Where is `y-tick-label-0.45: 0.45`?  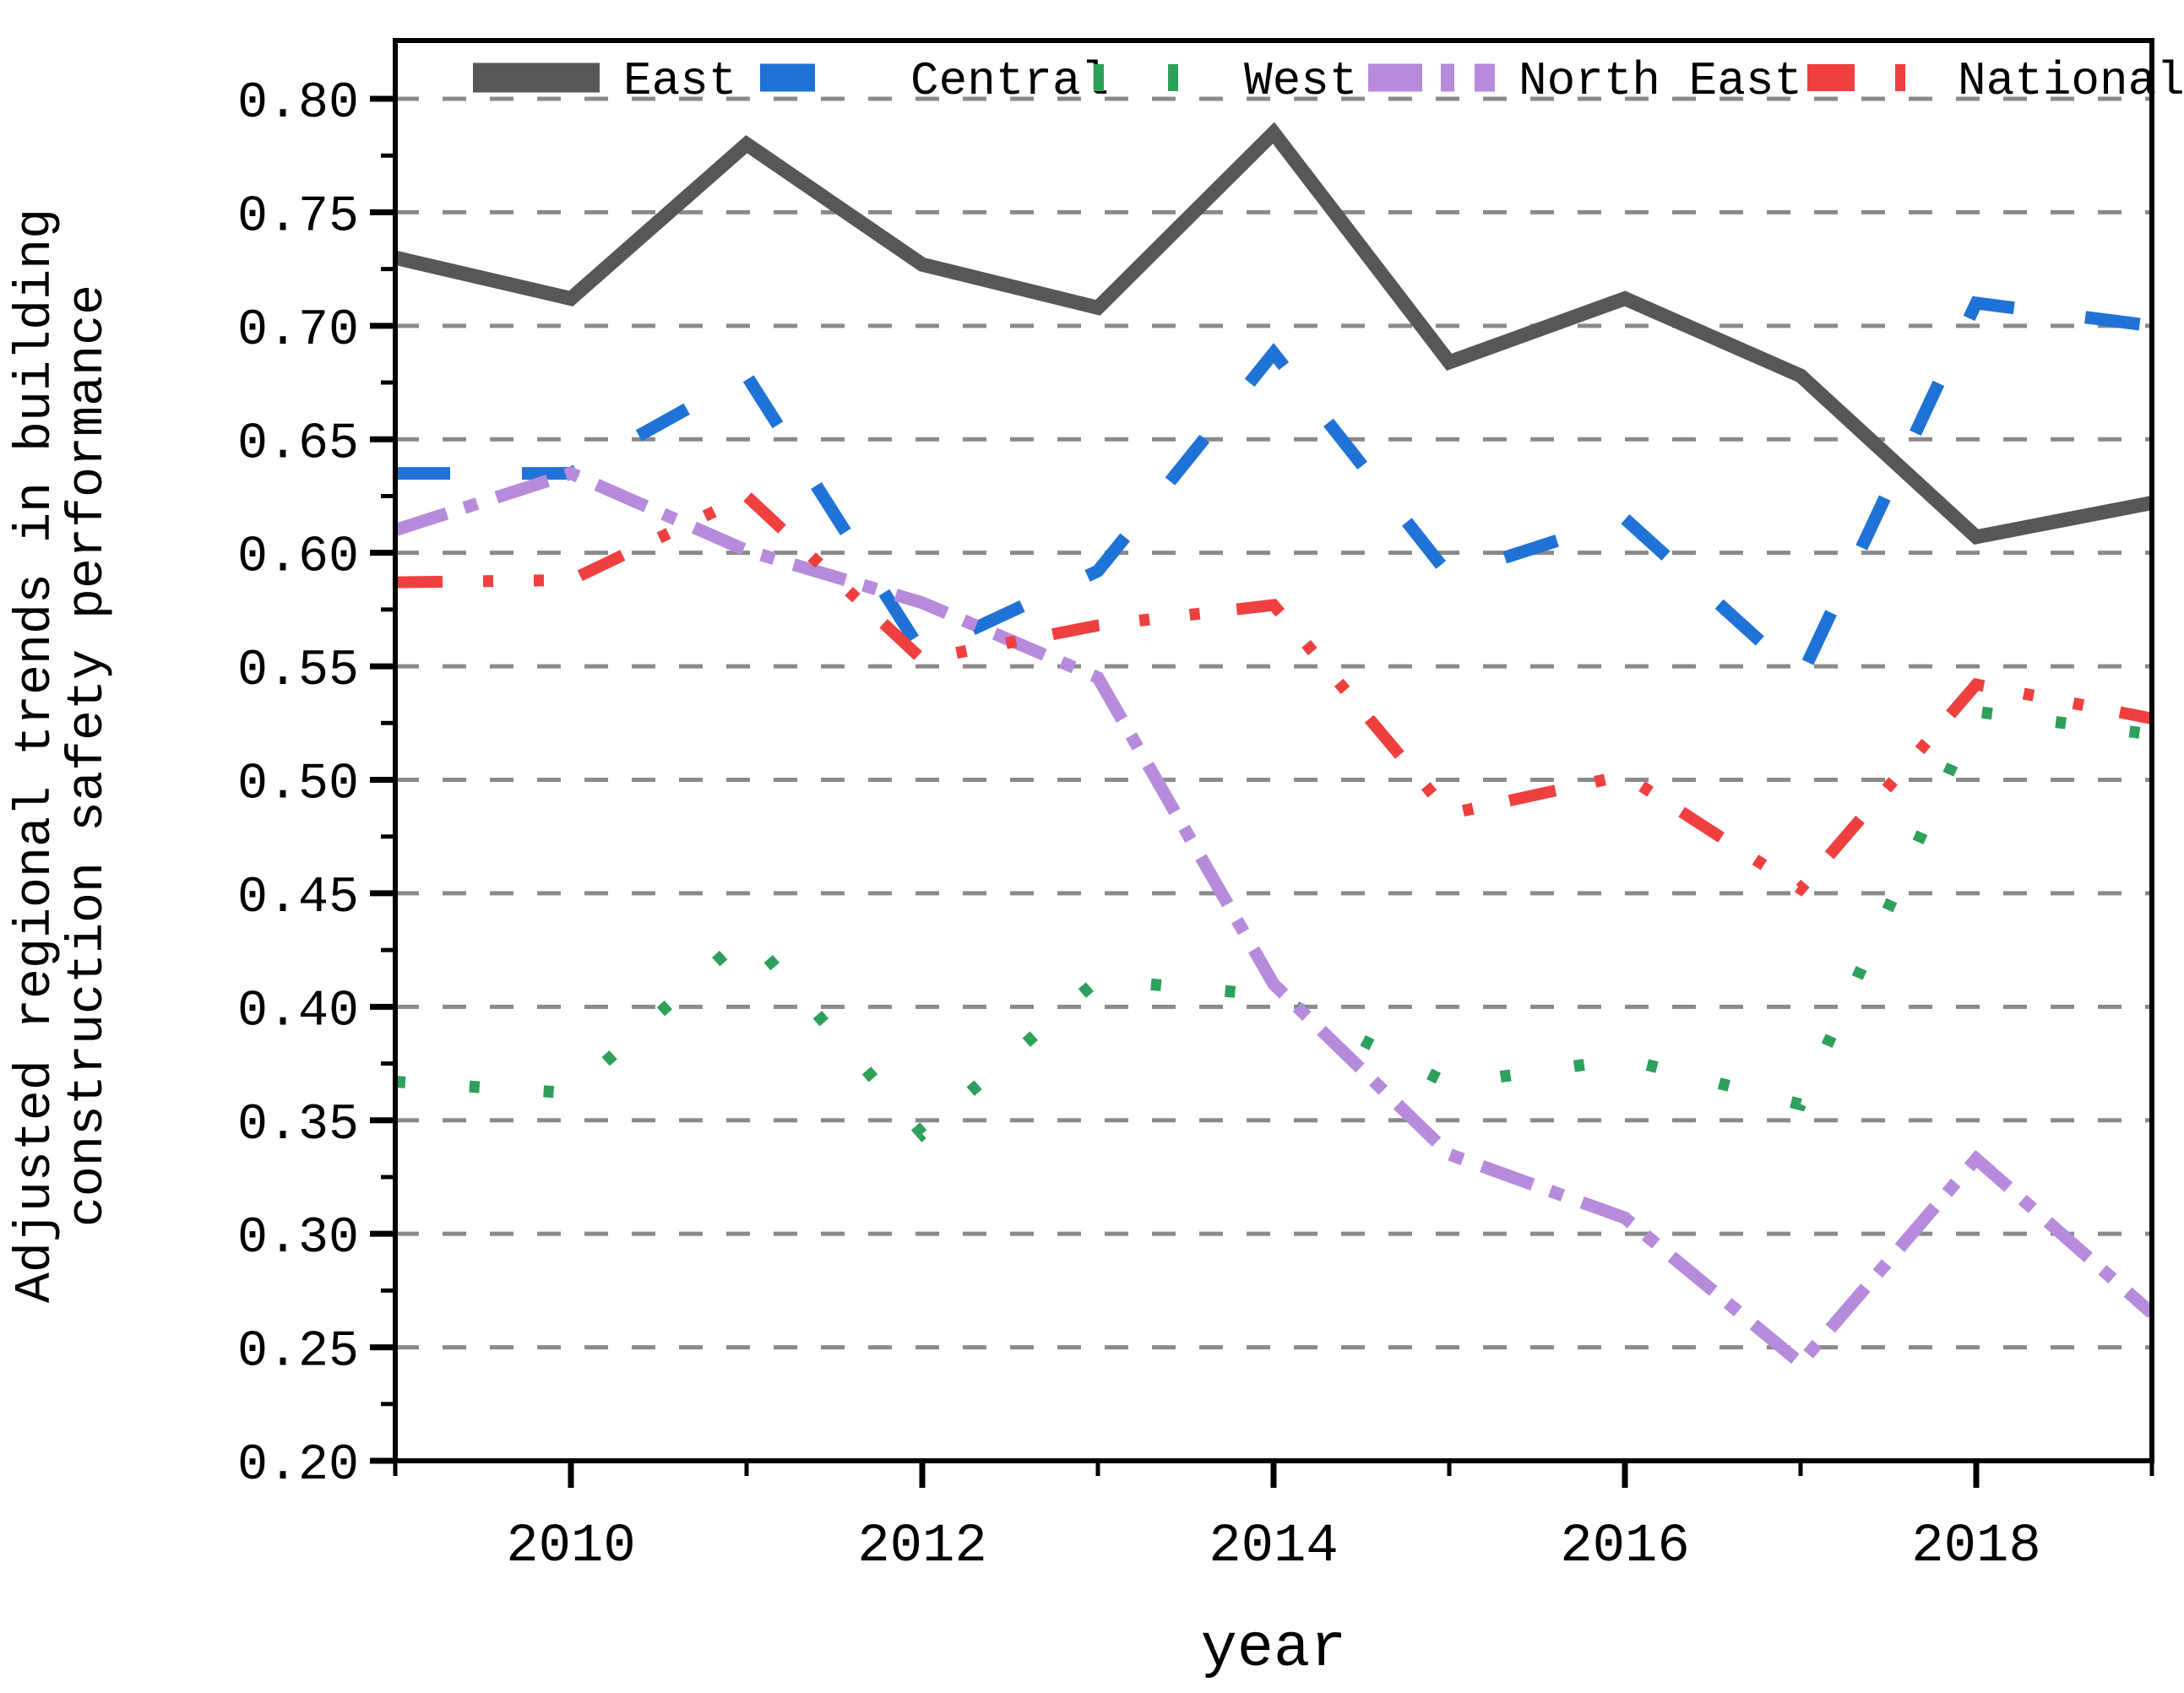 y-tick-label-0.45: 0.45 is located at coordinates (298, 898).